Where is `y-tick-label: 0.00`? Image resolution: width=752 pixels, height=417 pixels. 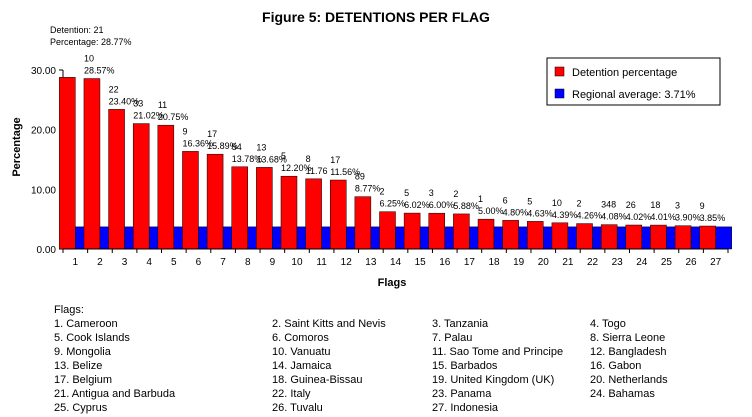 y-tick-label: 0.00 is located at coordinates (47, 250).